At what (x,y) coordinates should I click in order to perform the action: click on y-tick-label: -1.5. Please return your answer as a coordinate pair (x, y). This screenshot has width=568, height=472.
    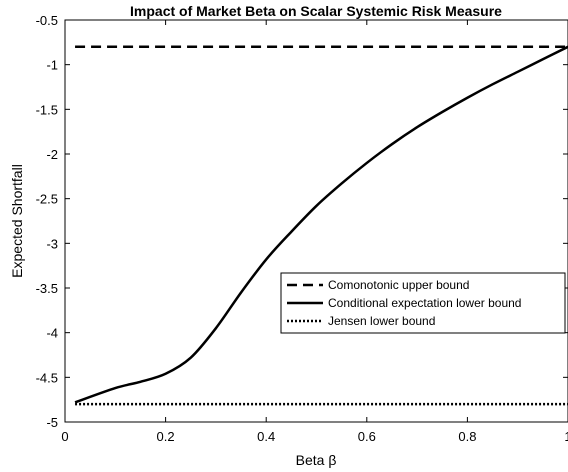
    Looking at the image, I should click on (47, 109).